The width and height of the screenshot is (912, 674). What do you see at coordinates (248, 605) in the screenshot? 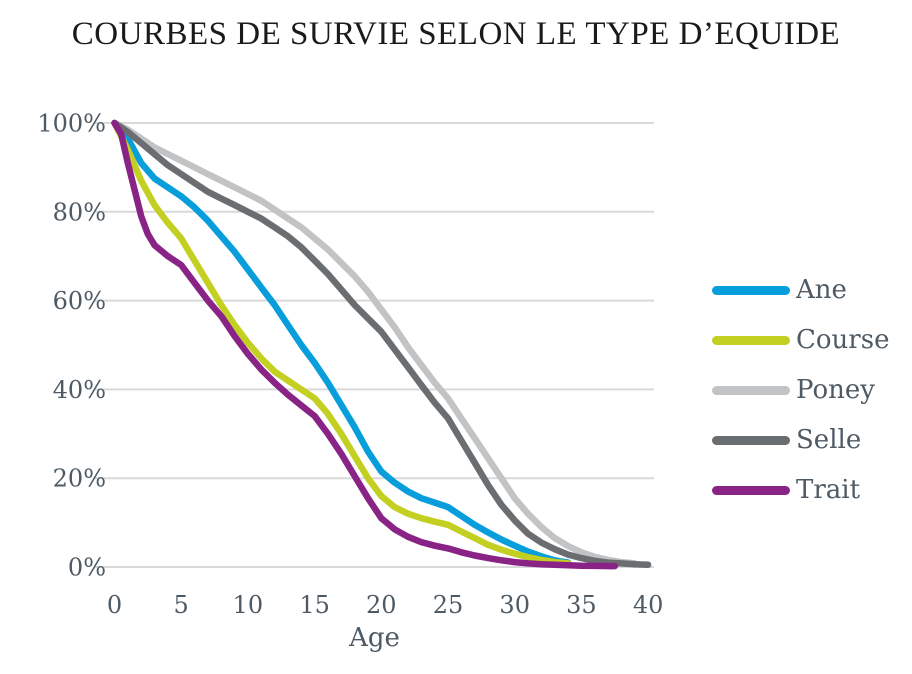
I see `x-tick-label: 10` at bounding box center [248, 605].